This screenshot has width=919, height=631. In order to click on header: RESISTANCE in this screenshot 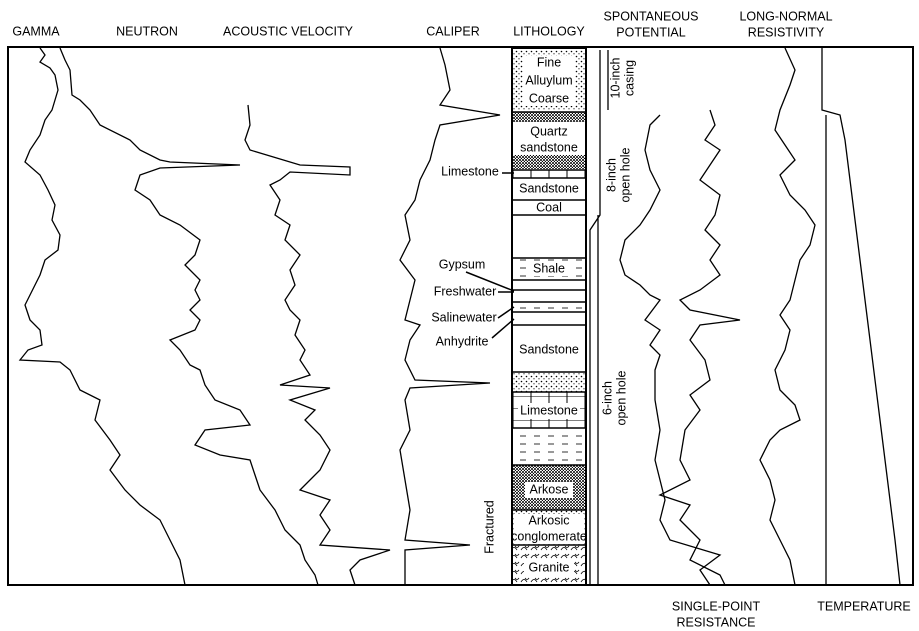, I will do `click(716, 622)`.